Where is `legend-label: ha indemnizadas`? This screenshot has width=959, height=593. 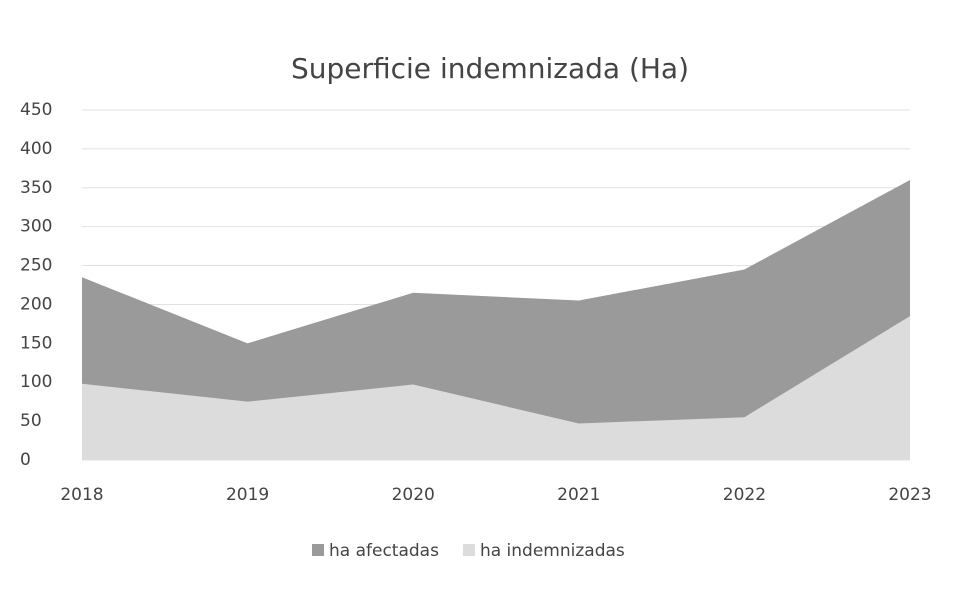 legend-label: ha indemnizadas is located at coordinates (552, 551).